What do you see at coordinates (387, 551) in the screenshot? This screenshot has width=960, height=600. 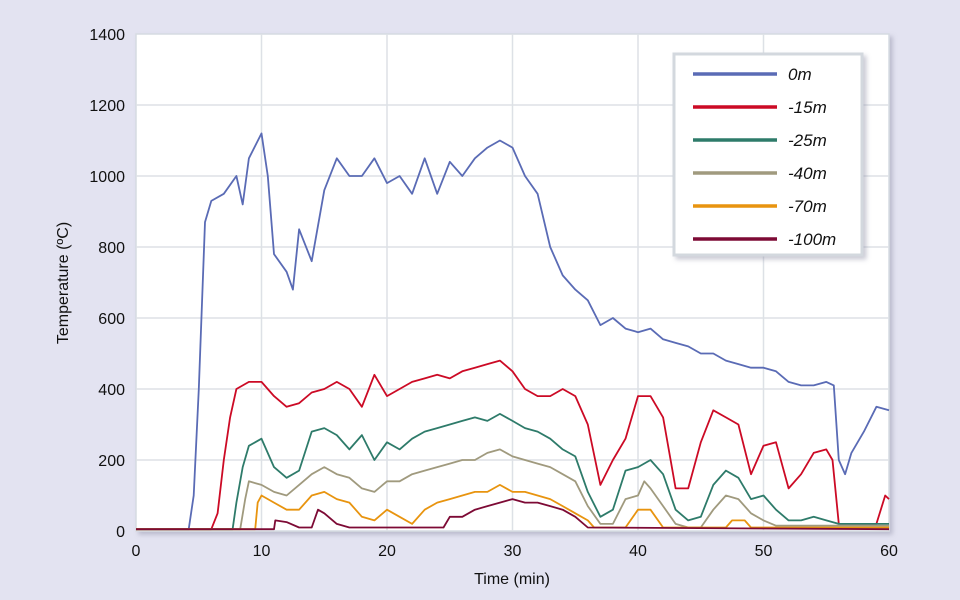 I see `x-tick-label: 20` at bounding box center [387, 551].